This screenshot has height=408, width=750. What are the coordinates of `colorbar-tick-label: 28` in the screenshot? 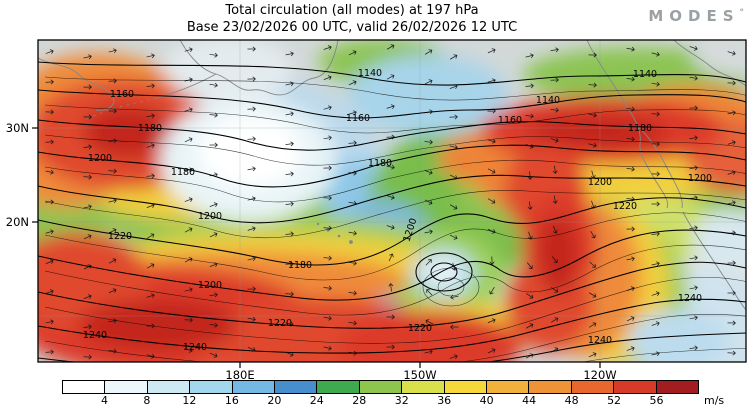 It's located at (359, 400).